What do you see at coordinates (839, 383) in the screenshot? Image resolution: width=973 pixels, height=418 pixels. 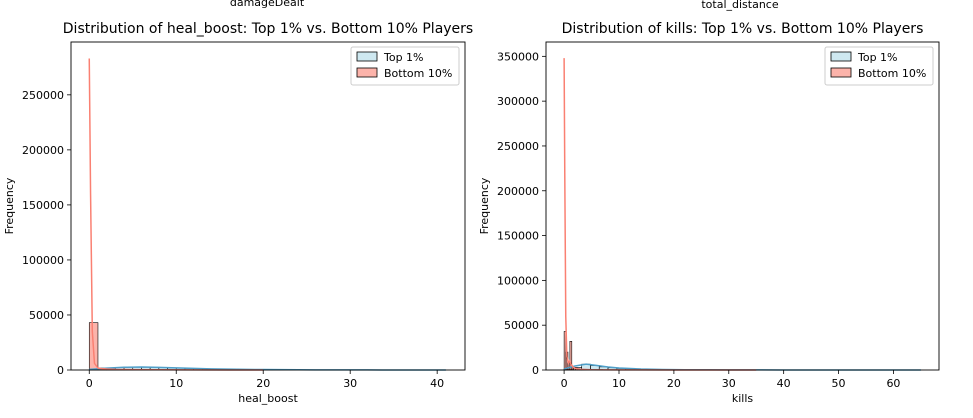 I see `x-tick-label: 50` at bounding box center [839, 383].